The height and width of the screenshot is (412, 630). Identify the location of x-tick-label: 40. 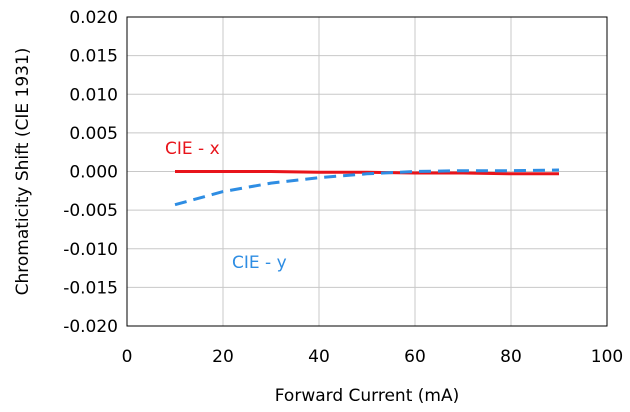
(319, 357).